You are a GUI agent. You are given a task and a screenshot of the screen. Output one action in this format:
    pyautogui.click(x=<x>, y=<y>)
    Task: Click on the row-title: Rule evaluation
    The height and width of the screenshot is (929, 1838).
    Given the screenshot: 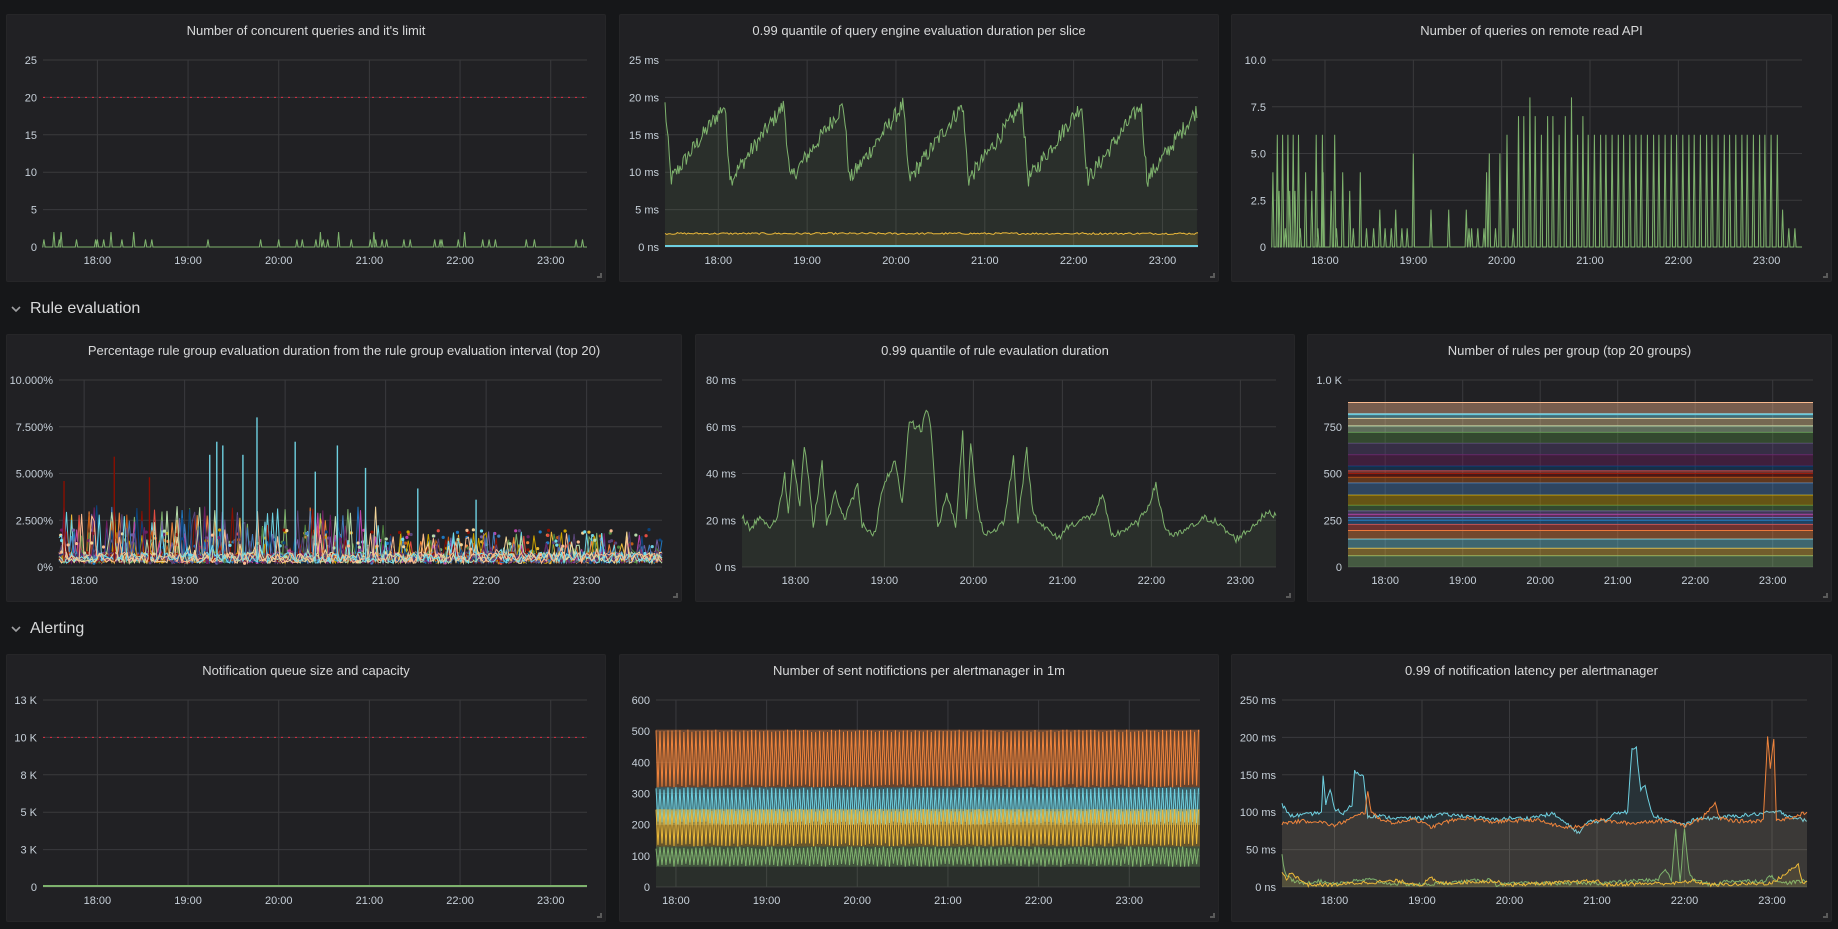 What is the action you would take?
    pyautogui.click(x=85, y=308)
    